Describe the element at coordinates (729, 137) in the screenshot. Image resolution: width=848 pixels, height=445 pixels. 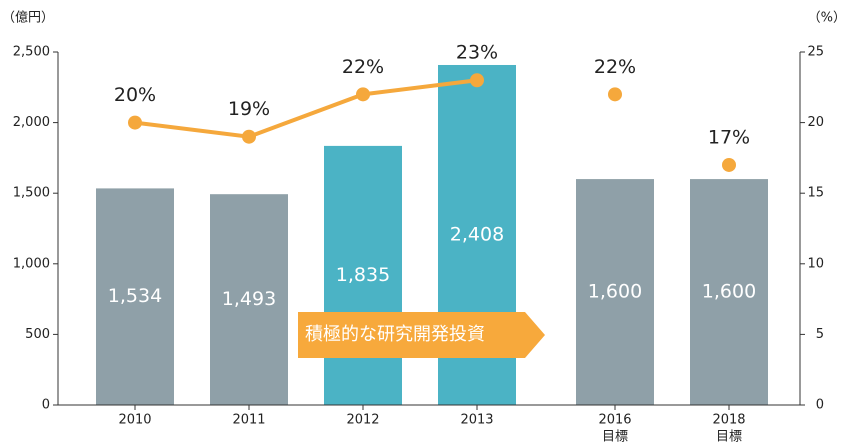
I see `point-value-label: 17%` at that location.